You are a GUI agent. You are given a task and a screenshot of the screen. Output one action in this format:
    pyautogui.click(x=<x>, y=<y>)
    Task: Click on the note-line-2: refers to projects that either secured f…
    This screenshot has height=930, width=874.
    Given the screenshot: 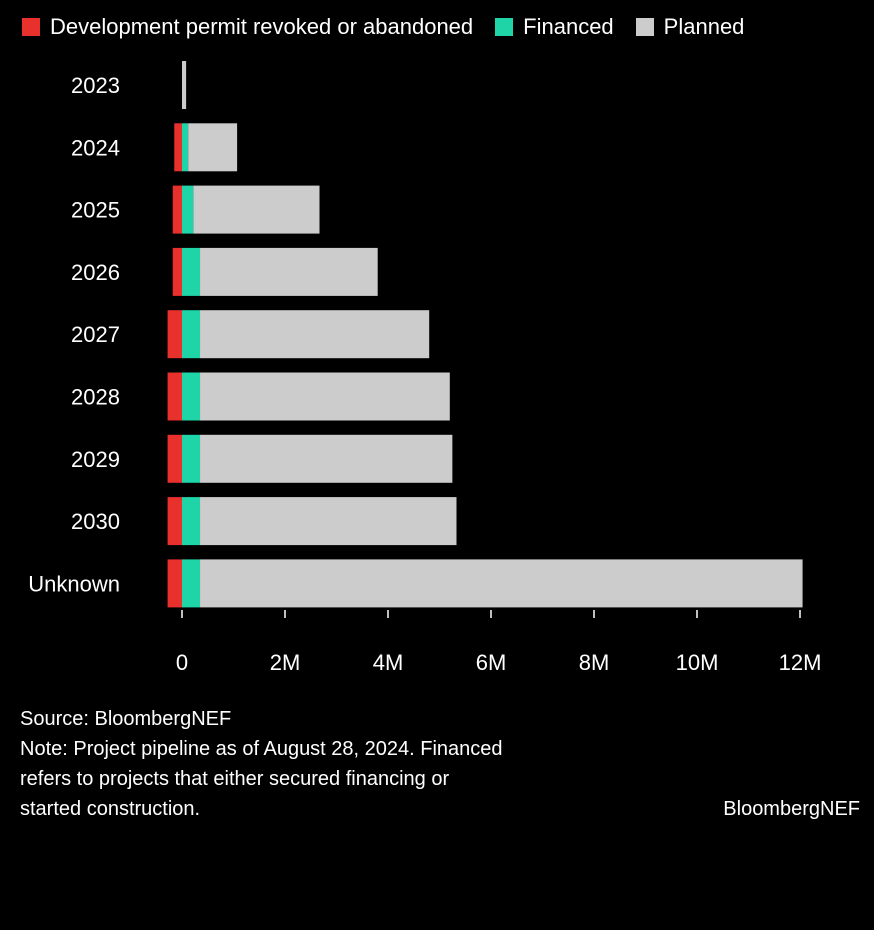 What is the action you would take?
    pyautogui.click(x=235, y=779)
    